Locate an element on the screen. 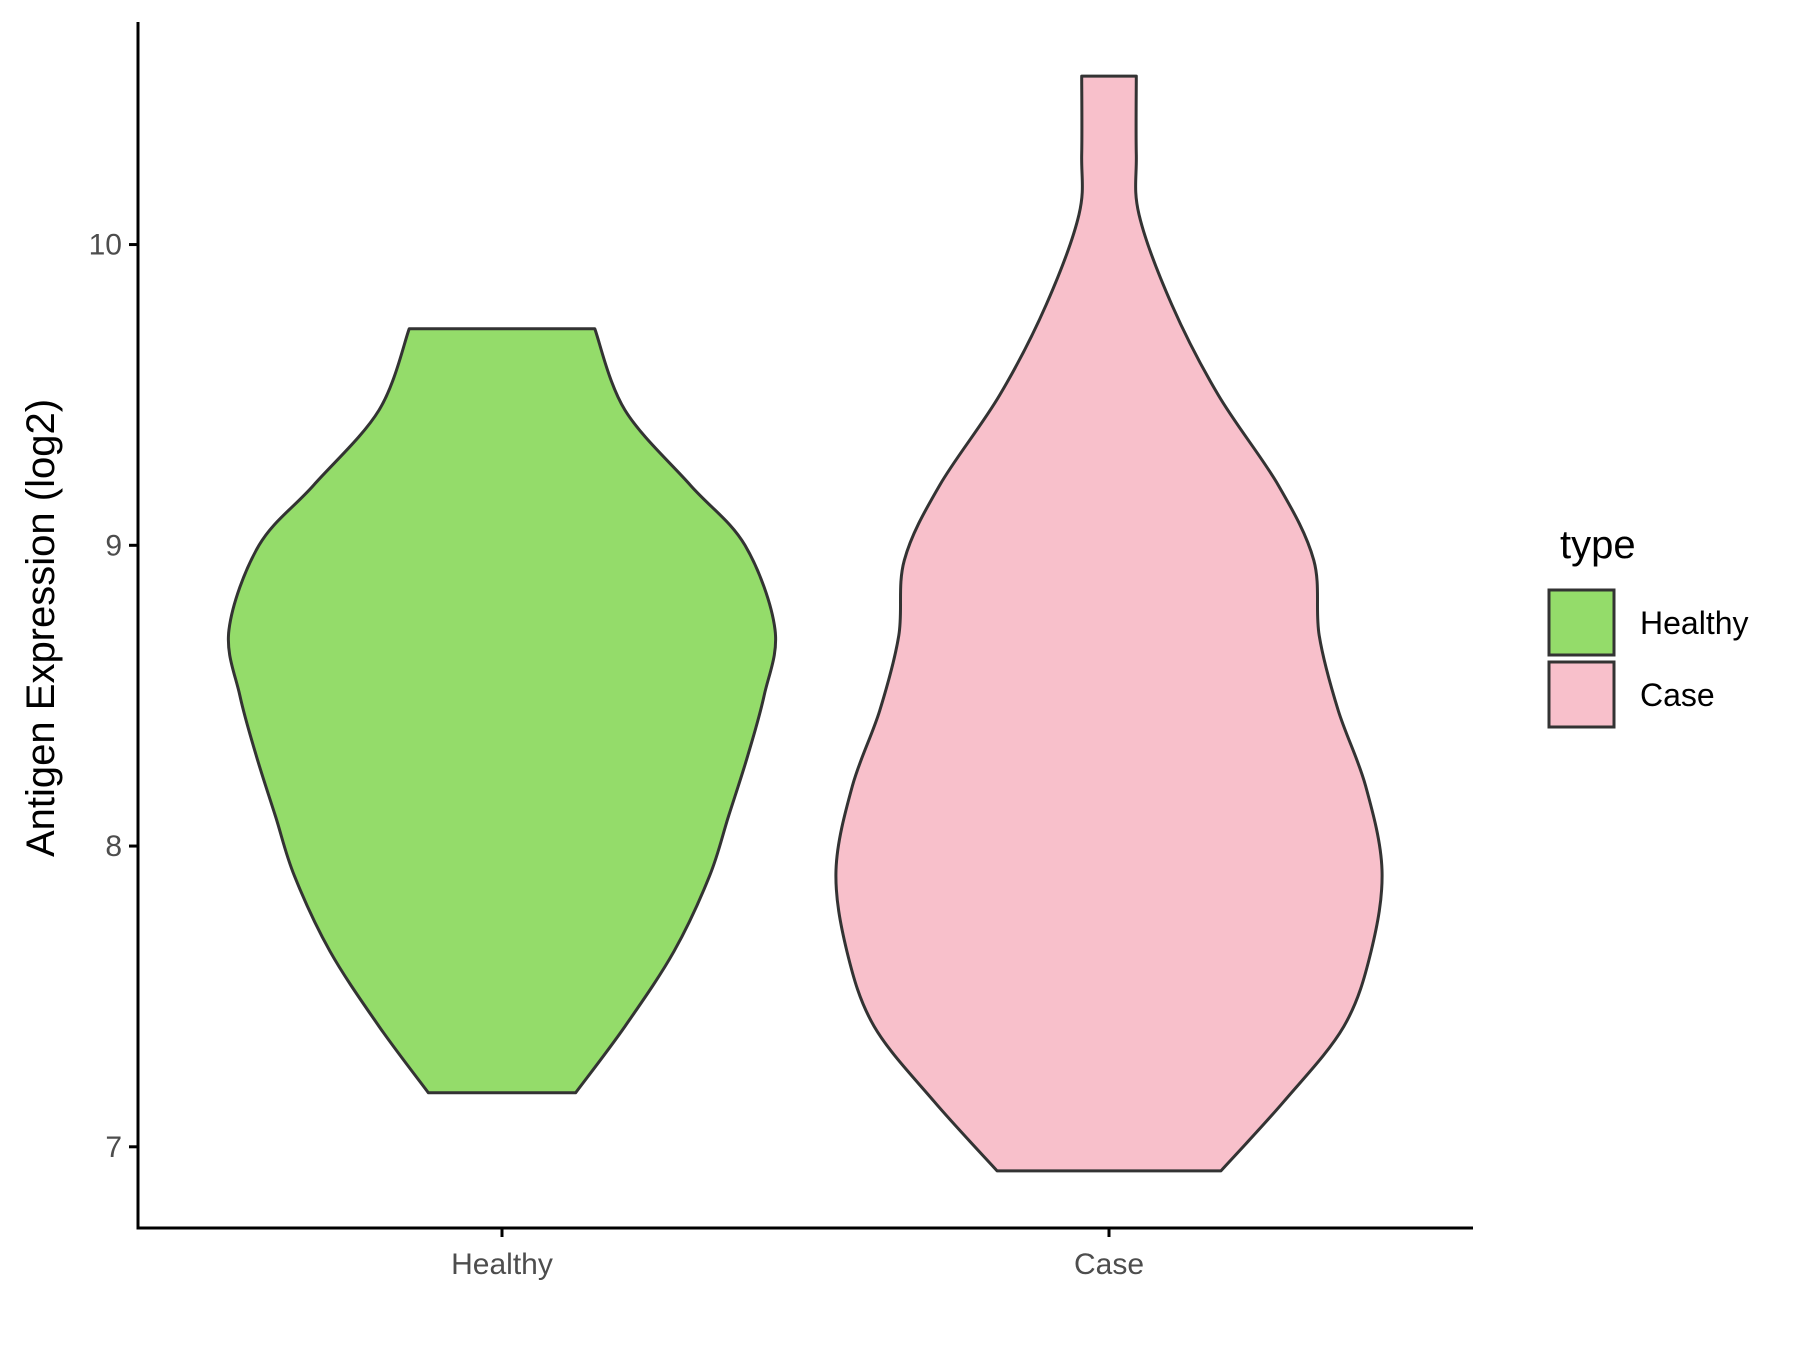  legend: type Healthy Case is located at coordinates (1648, 626).